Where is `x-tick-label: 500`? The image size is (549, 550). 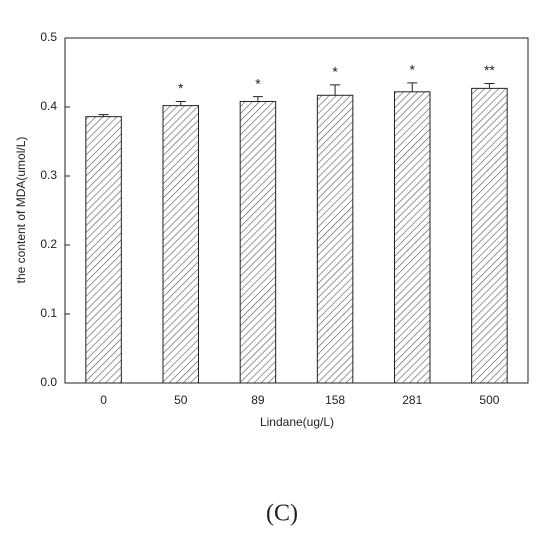 x-tick-label: 500 is located at coordinates (489, 400).